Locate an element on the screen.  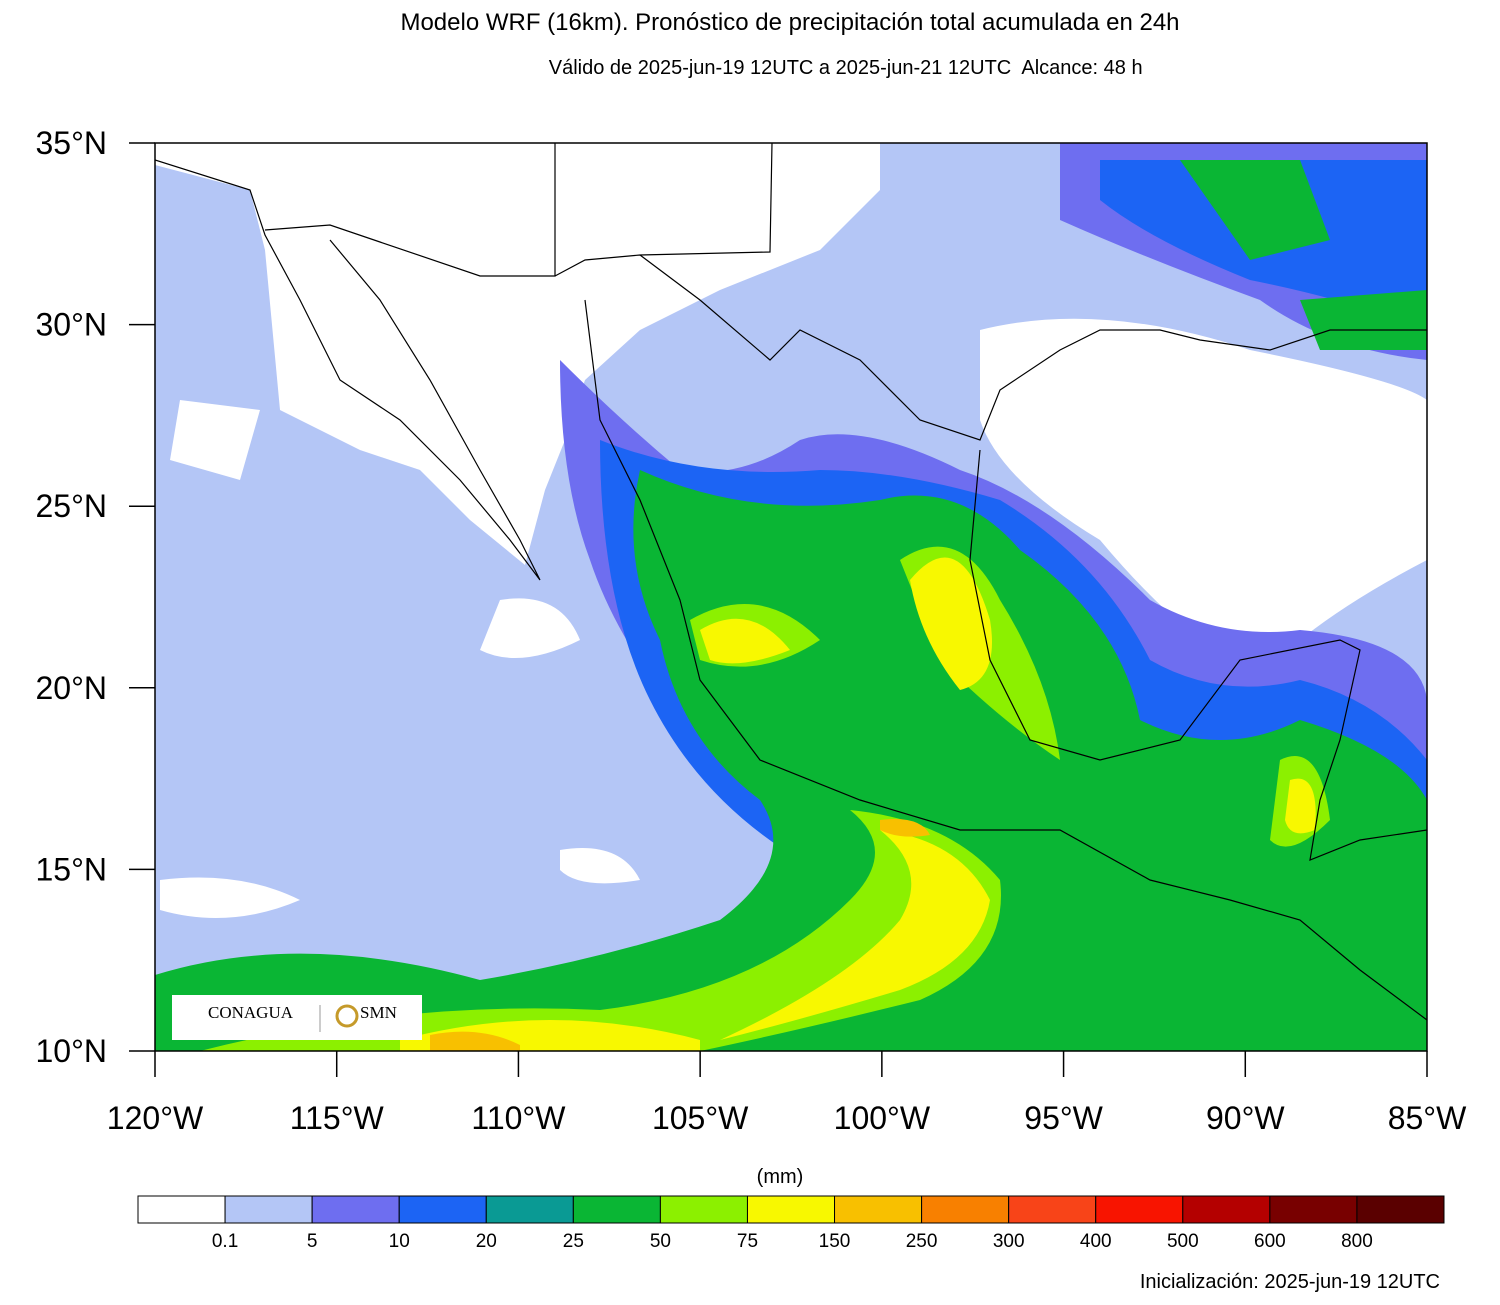
lon-tick-label: 95°W is located at coordinates (1063, 1118).